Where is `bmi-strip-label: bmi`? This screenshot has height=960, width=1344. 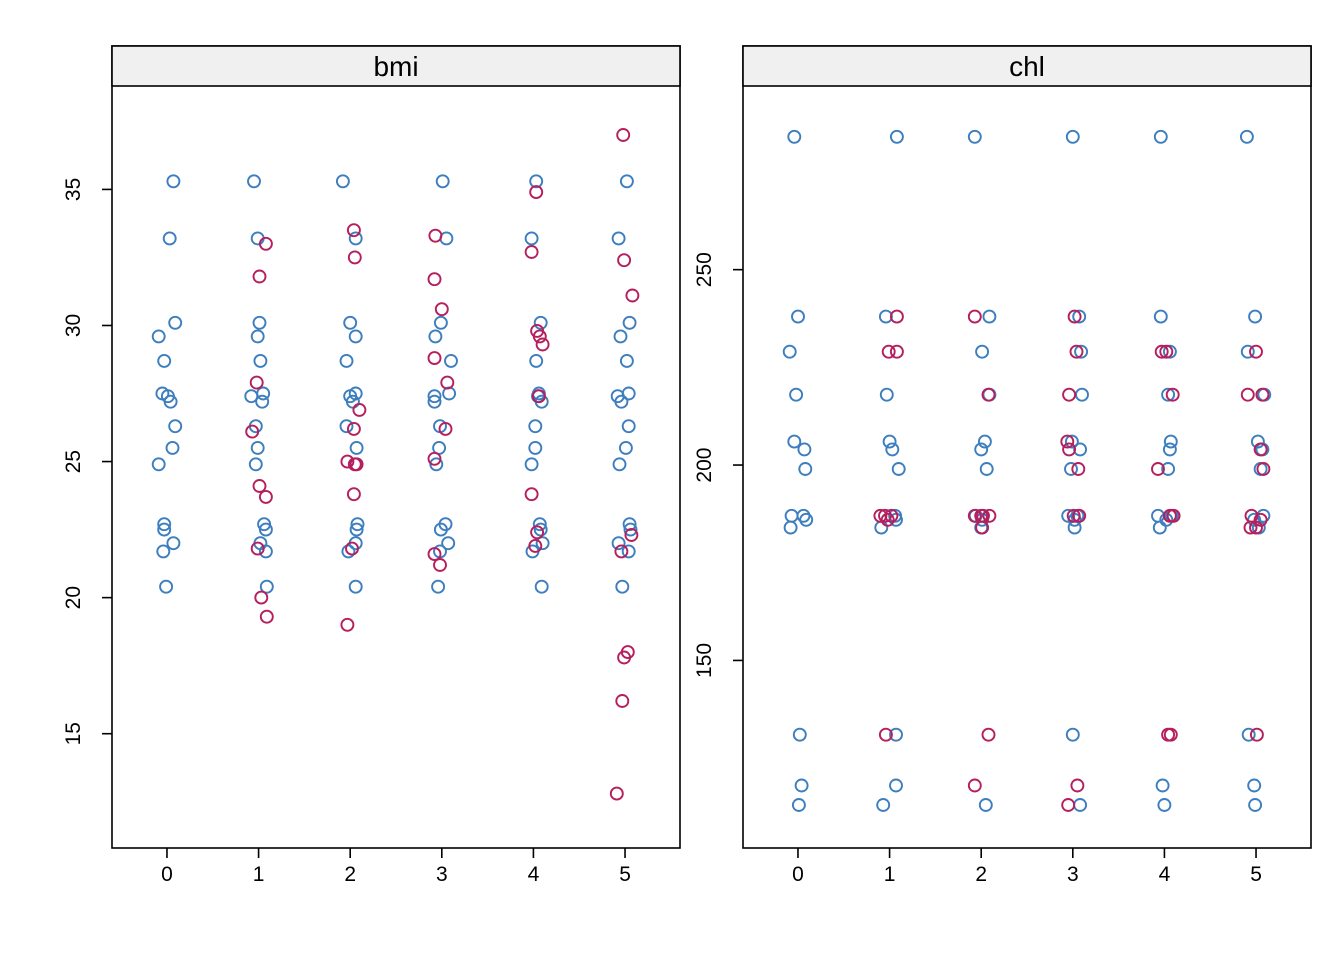 bmi-strip-label: bmi is located at coordinates (395, 66).